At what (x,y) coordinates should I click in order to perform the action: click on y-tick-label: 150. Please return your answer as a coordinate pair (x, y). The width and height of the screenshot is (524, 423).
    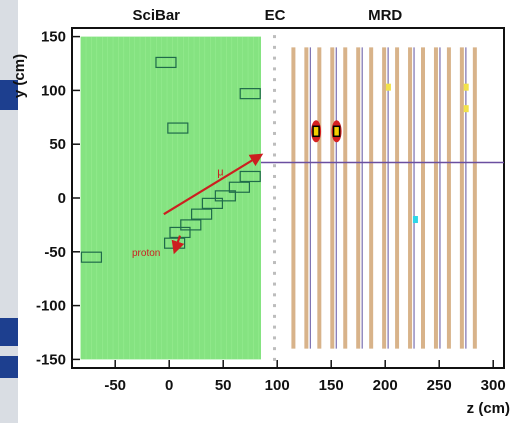
    Looking at the image, I should click on (53, 37).